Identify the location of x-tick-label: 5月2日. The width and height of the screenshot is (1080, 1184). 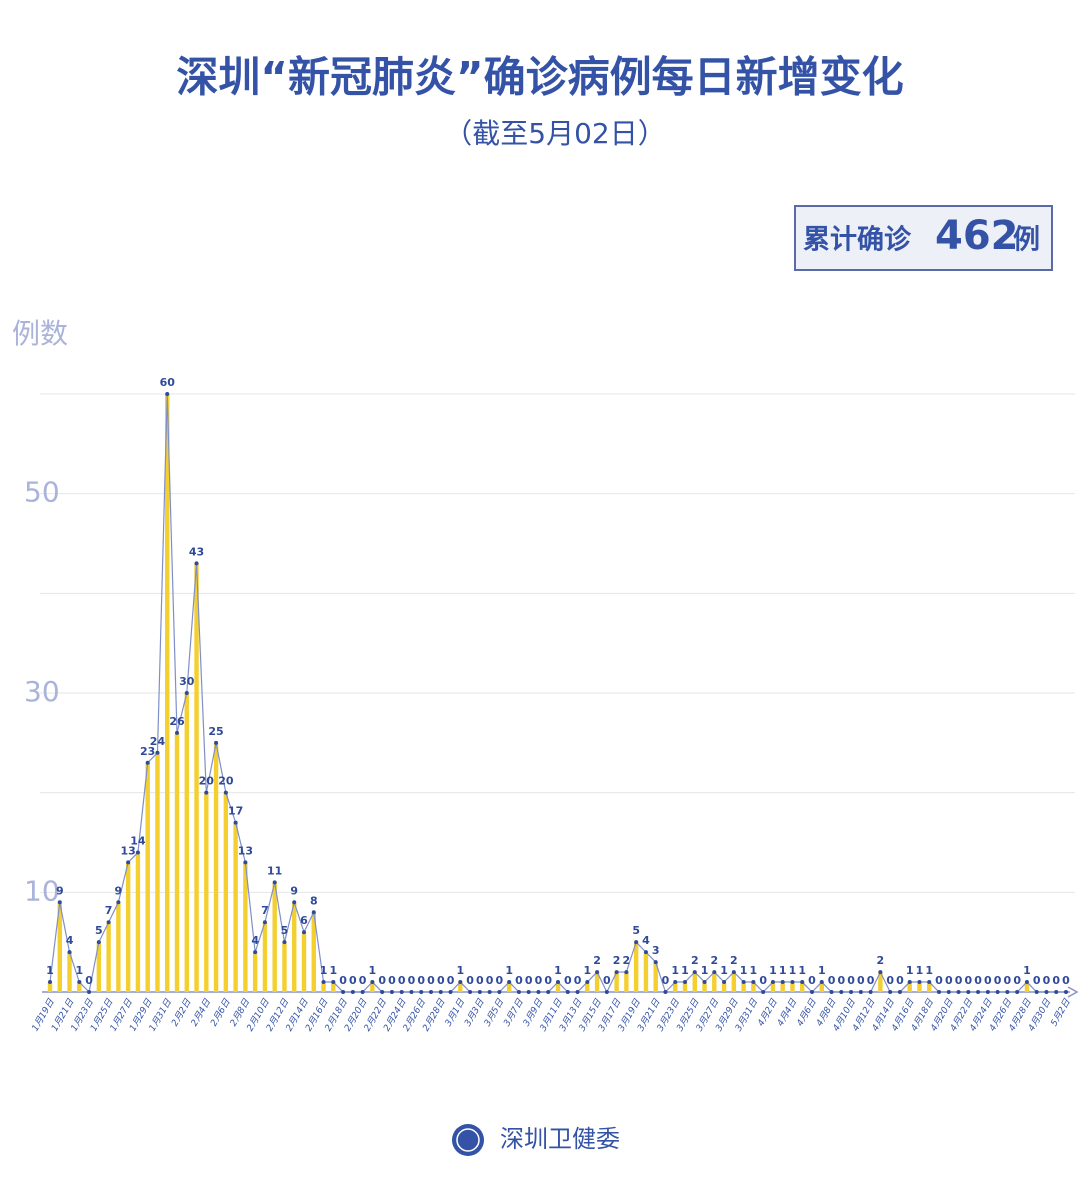
(1061, 1012).